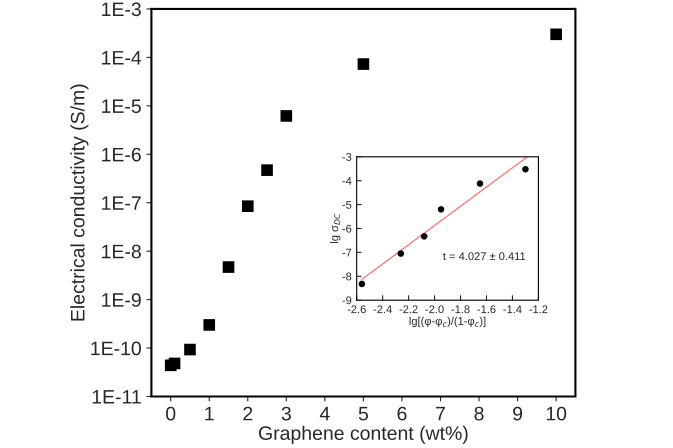  I want to click on x-tick-label: -1.6, so click(486, 309).